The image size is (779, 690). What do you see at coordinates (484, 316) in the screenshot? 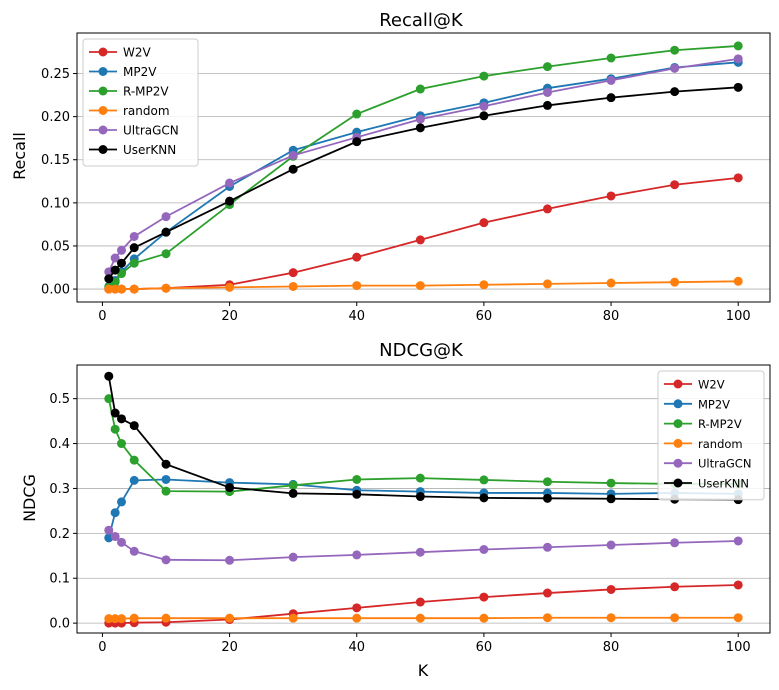
I see `x-tick-label: 60` at bounding box center [484, 316].